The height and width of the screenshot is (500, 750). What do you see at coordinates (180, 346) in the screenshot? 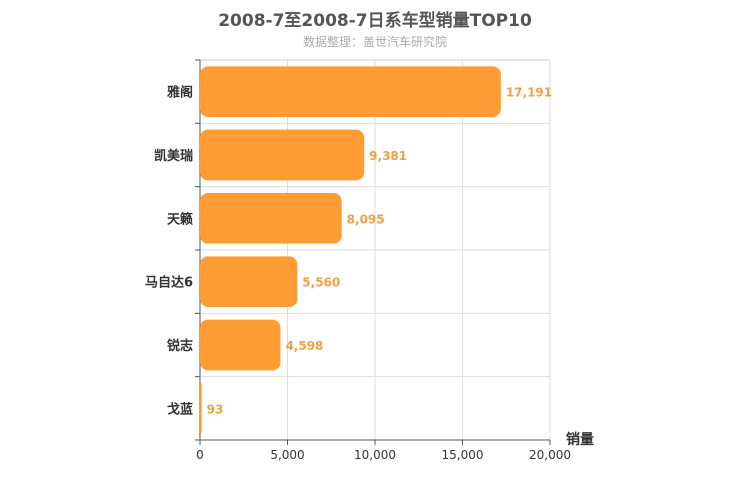
I see `category-label: 锐志` at bounding box center [180, 346].